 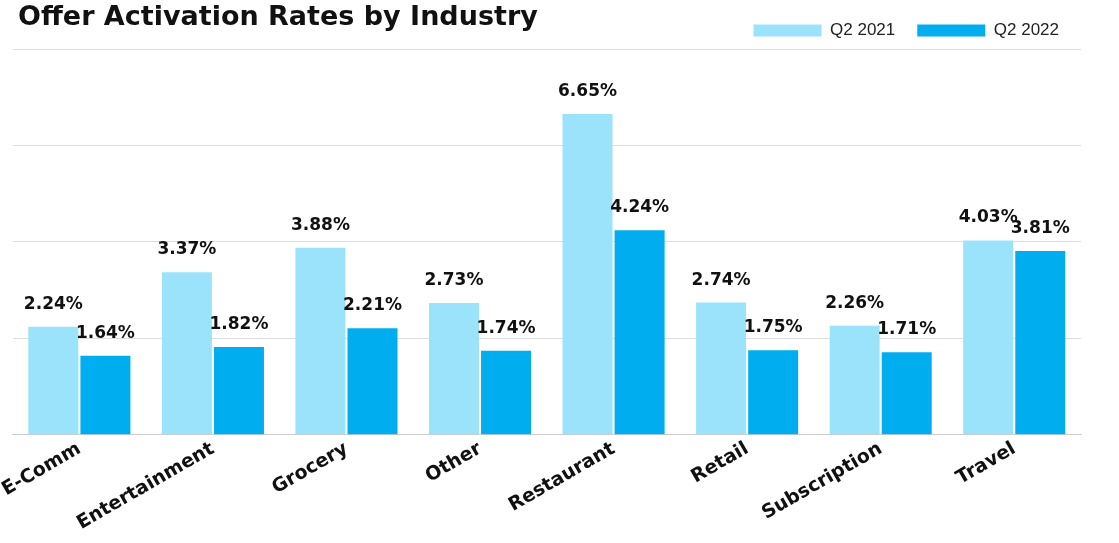 What do you see at coordinates (1026, 30) in the screenshot?
I see `legend-label: Q2 2022` at bounding box center [1026, 30].